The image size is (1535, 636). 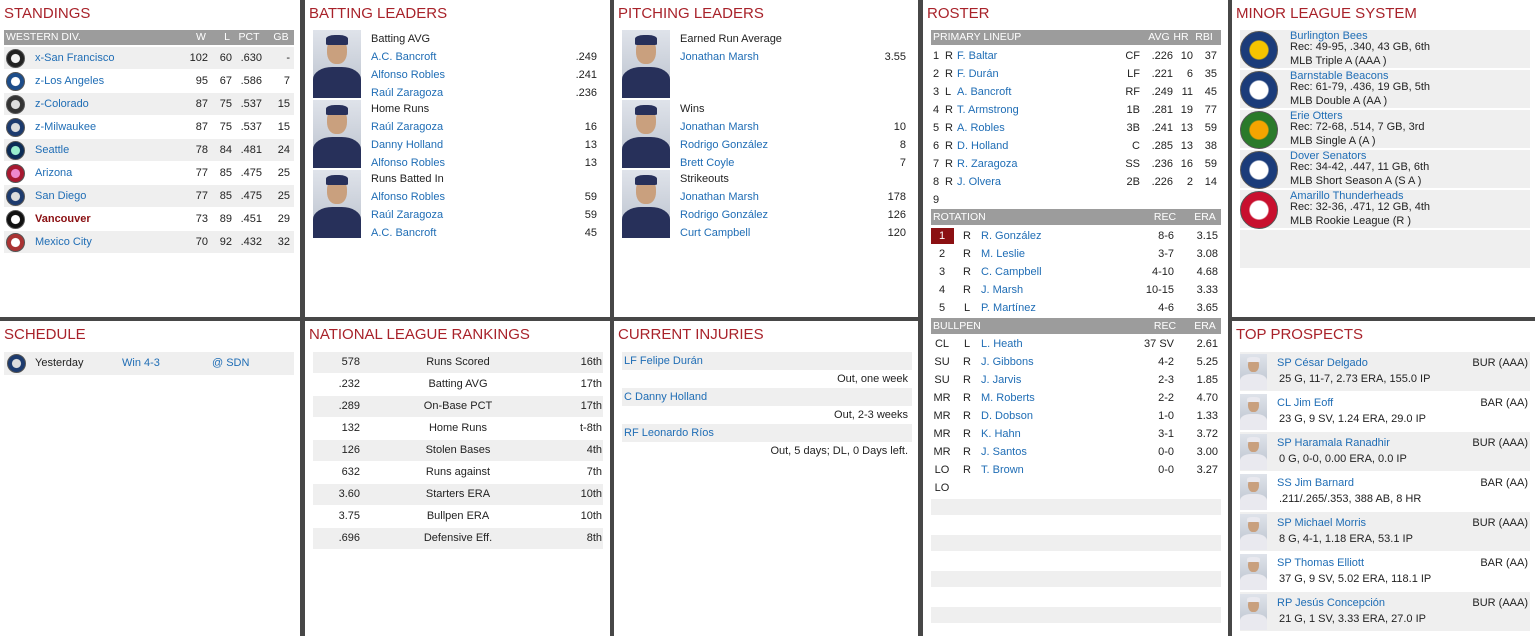 I want to click on team-name: Barnstable Beacons, so click(x=1339, y=76).